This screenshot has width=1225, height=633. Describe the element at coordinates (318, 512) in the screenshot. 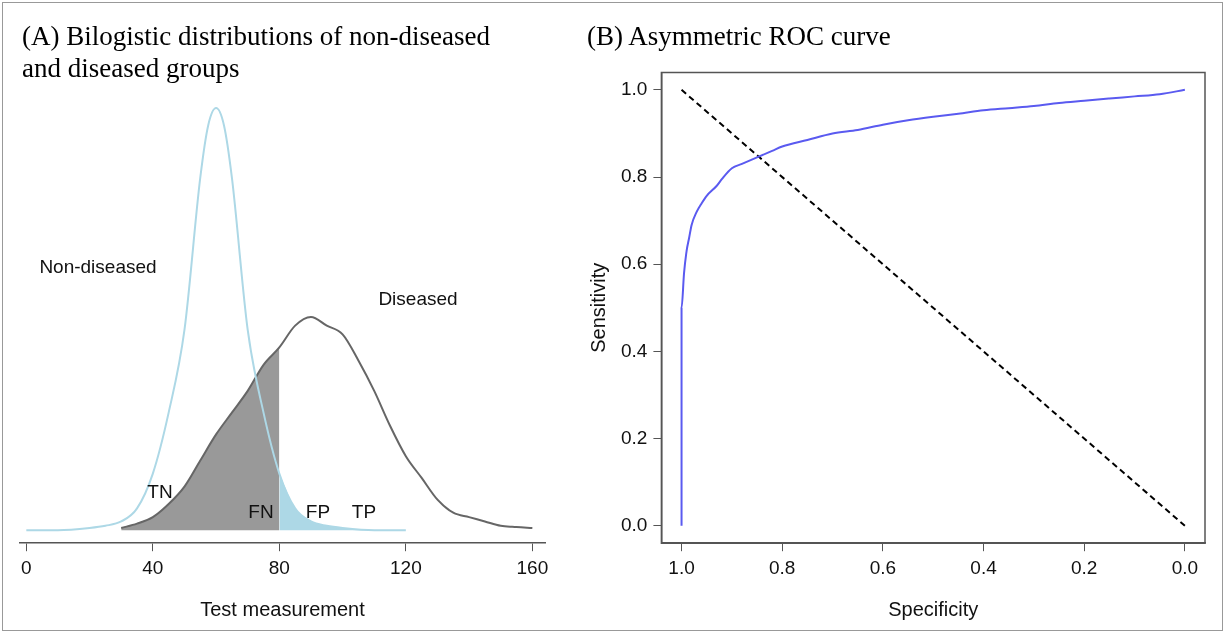

I see `annotation: FP` at that location.